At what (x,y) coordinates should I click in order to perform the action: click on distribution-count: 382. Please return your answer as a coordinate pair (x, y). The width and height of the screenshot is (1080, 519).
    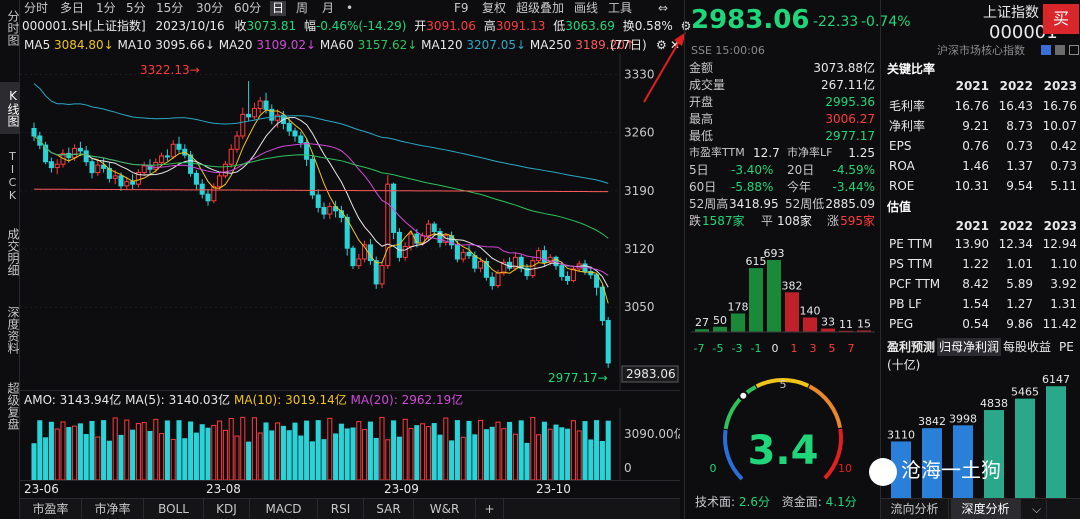
    Looking at the image, I should click on (792, 285).